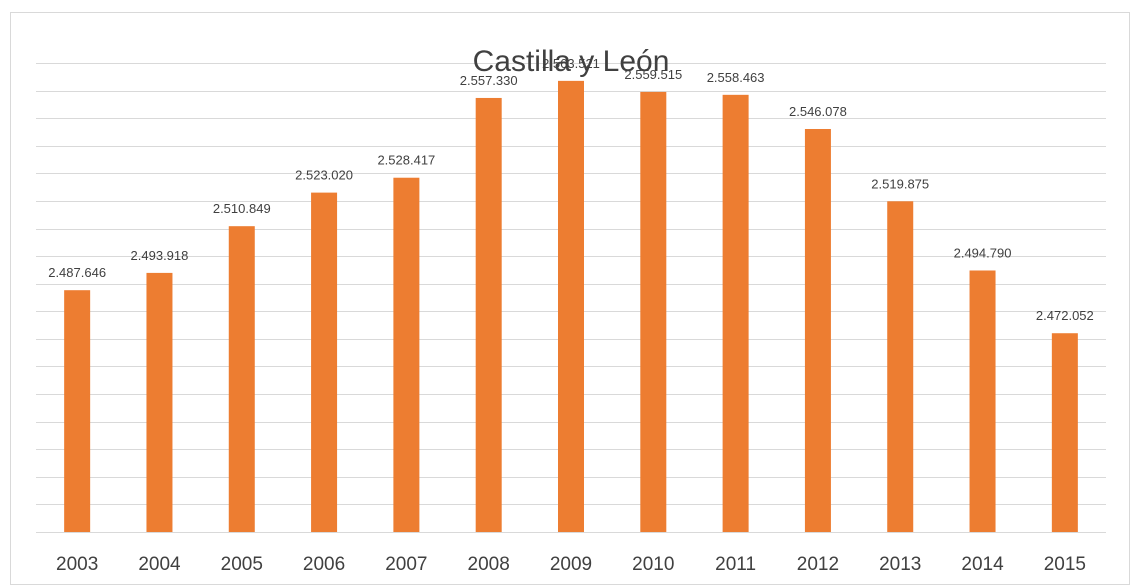 The height and width of the screenshot is (587, 1137). Describe the element at coordinates (653, 564) in the screenshot. I see `x-tick-label-2010: 2010` at that location.